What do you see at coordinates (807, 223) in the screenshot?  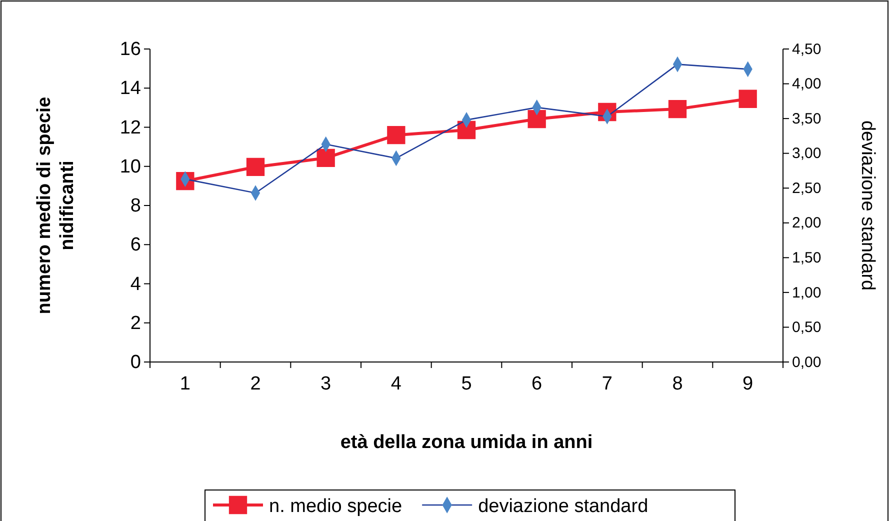 I see `y2-tick-label: 2,00` at bounding box center [807, 223].